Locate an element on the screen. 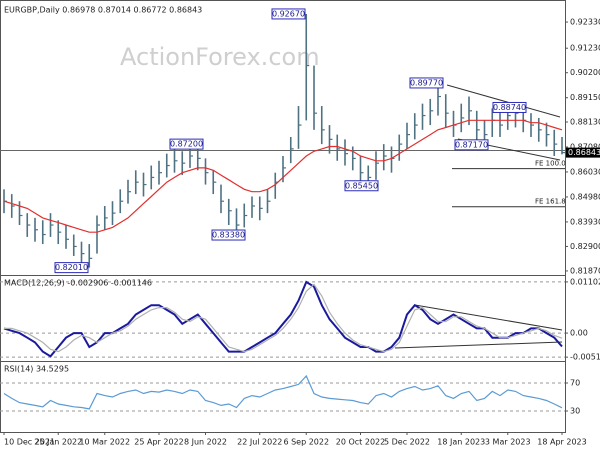 This screenshot has width=600, height=450. last-price-label: 0.86843 is located at coordinates (584, 152).